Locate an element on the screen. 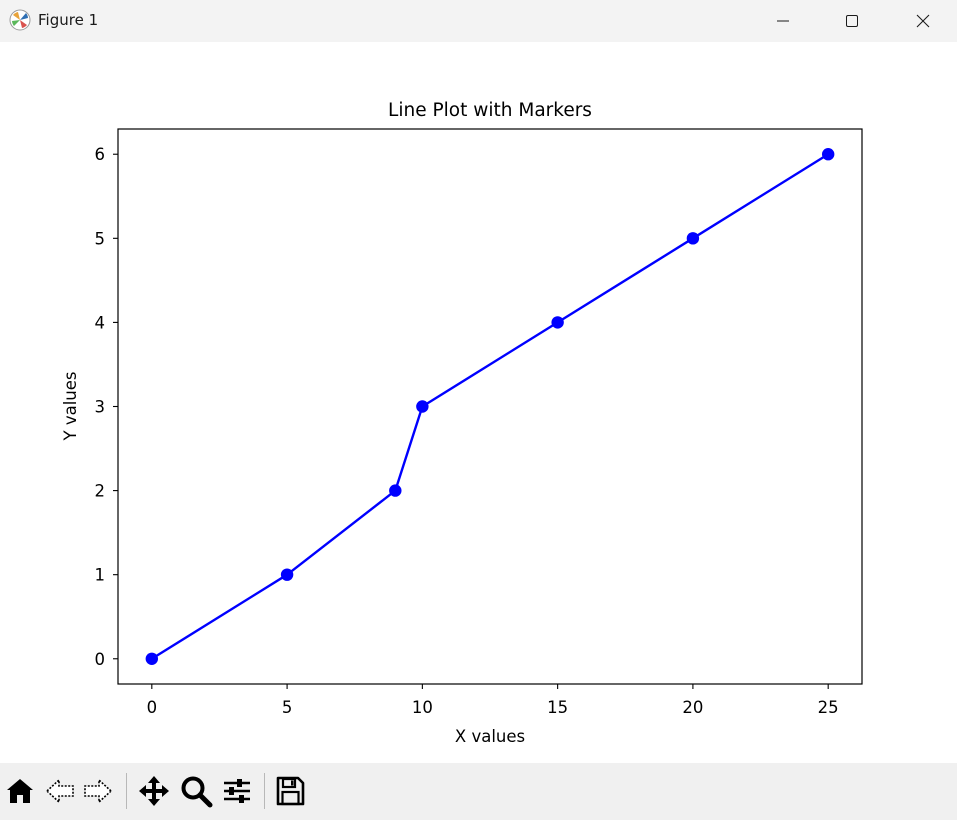  close-button is located at coordinates (923, 21).